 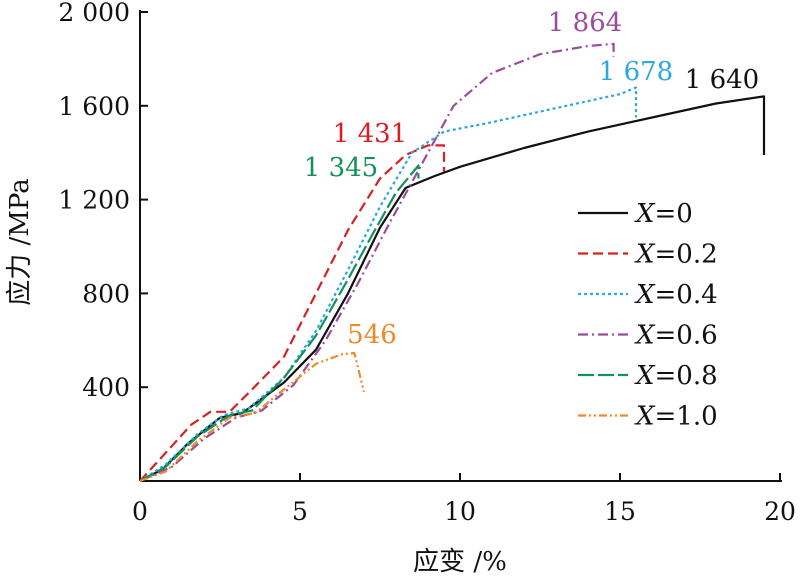 What do you see at coordinates (106, 387) in the screenshot?
I see `y-tick-label: 400` at bounding box center [106, 387].